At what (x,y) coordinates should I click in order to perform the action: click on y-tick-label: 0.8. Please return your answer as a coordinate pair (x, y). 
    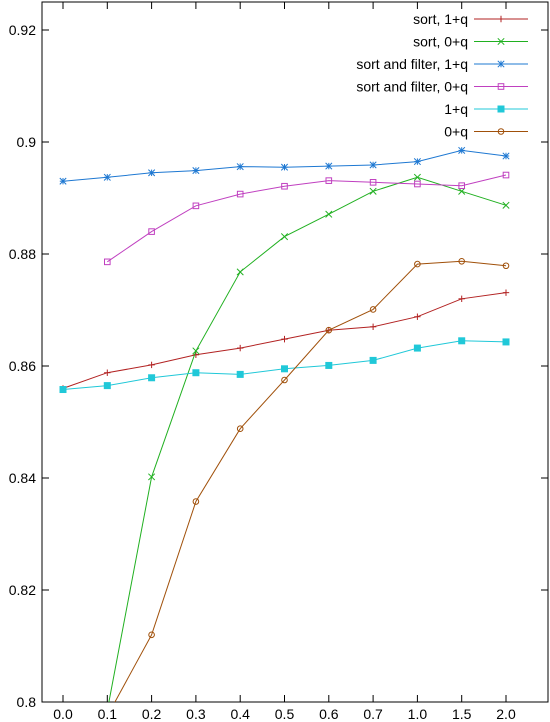
    Looking at the image, I should click on (27, 702).